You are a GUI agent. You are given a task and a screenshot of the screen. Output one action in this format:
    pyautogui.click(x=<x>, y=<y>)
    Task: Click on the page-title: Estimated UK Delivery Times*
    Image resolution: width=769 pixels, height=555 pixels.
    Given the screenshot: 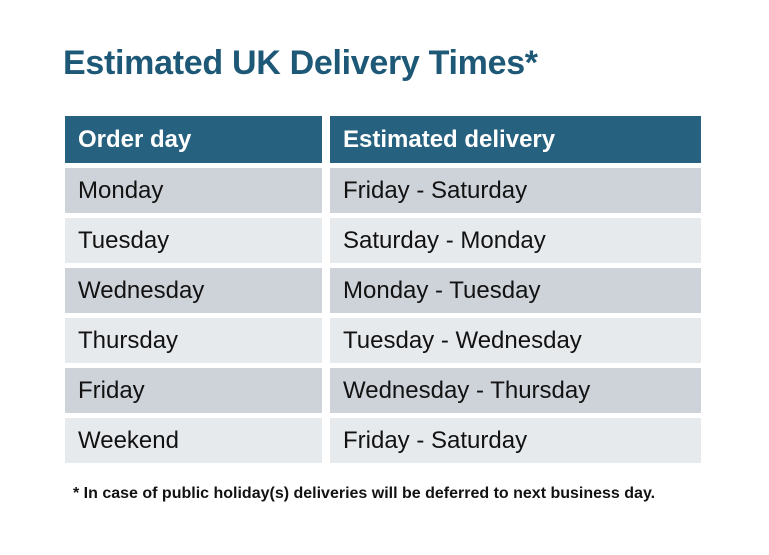 What is the action you would take?
    pyautogui.click(x=300, y=63)
    